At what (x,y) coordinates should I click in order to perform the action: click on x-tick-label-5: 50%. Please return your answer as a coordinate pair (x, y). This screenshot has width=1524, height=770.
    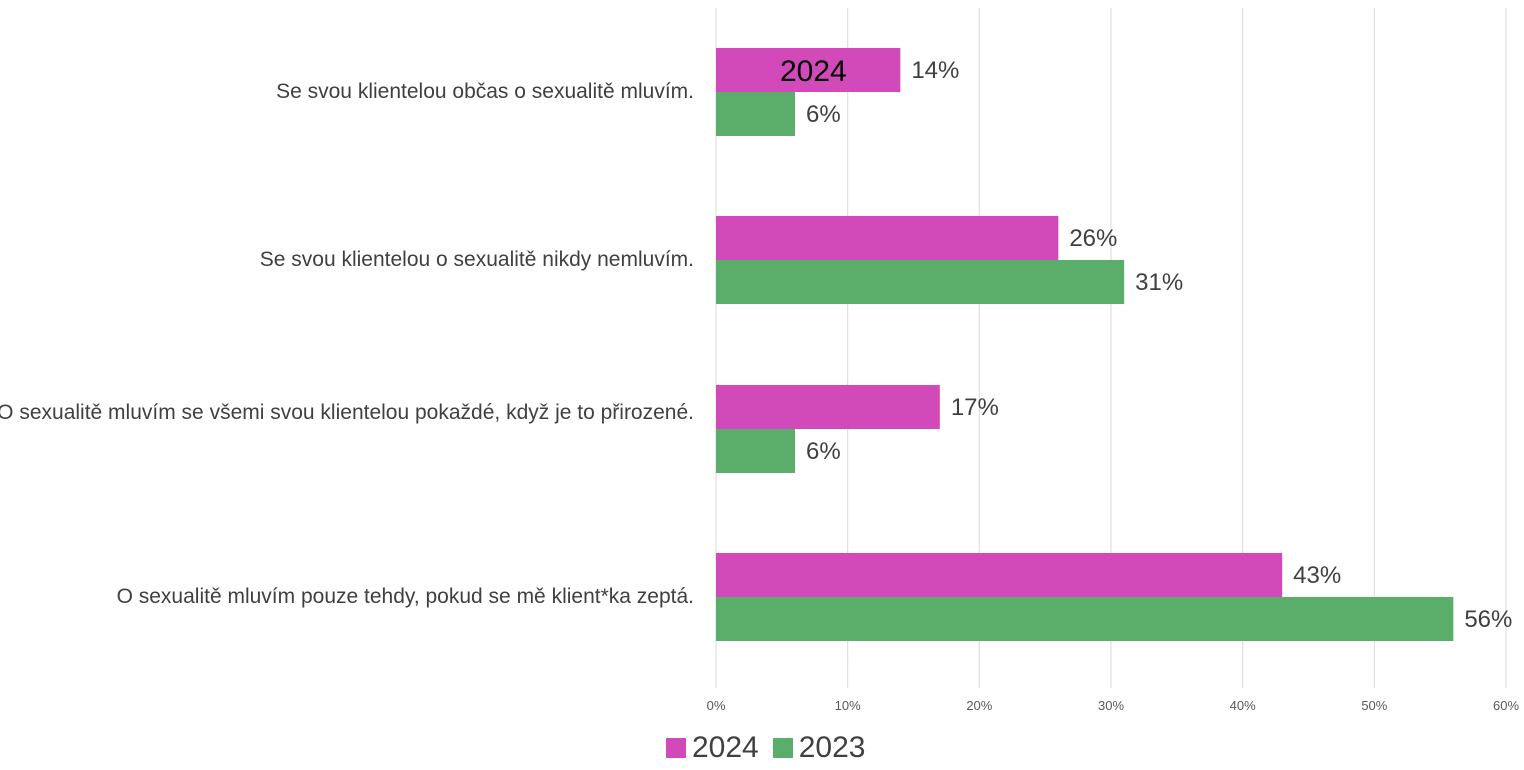
    Looking at the image, I should click on (1374, 705).